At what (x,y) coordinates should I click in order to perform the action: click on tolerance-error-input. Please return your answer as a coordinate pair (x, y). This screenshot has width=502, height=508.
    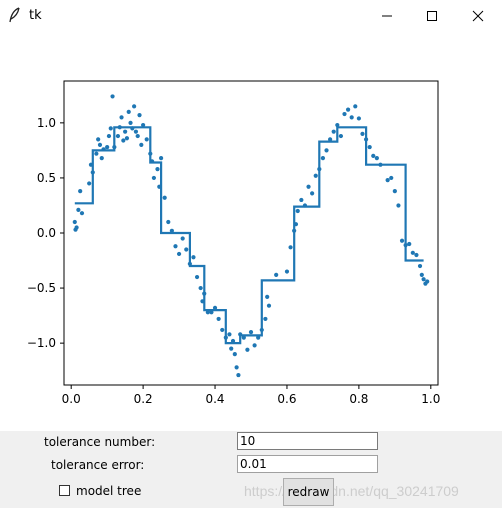
    Looking at the image, I should click on (307, 464).